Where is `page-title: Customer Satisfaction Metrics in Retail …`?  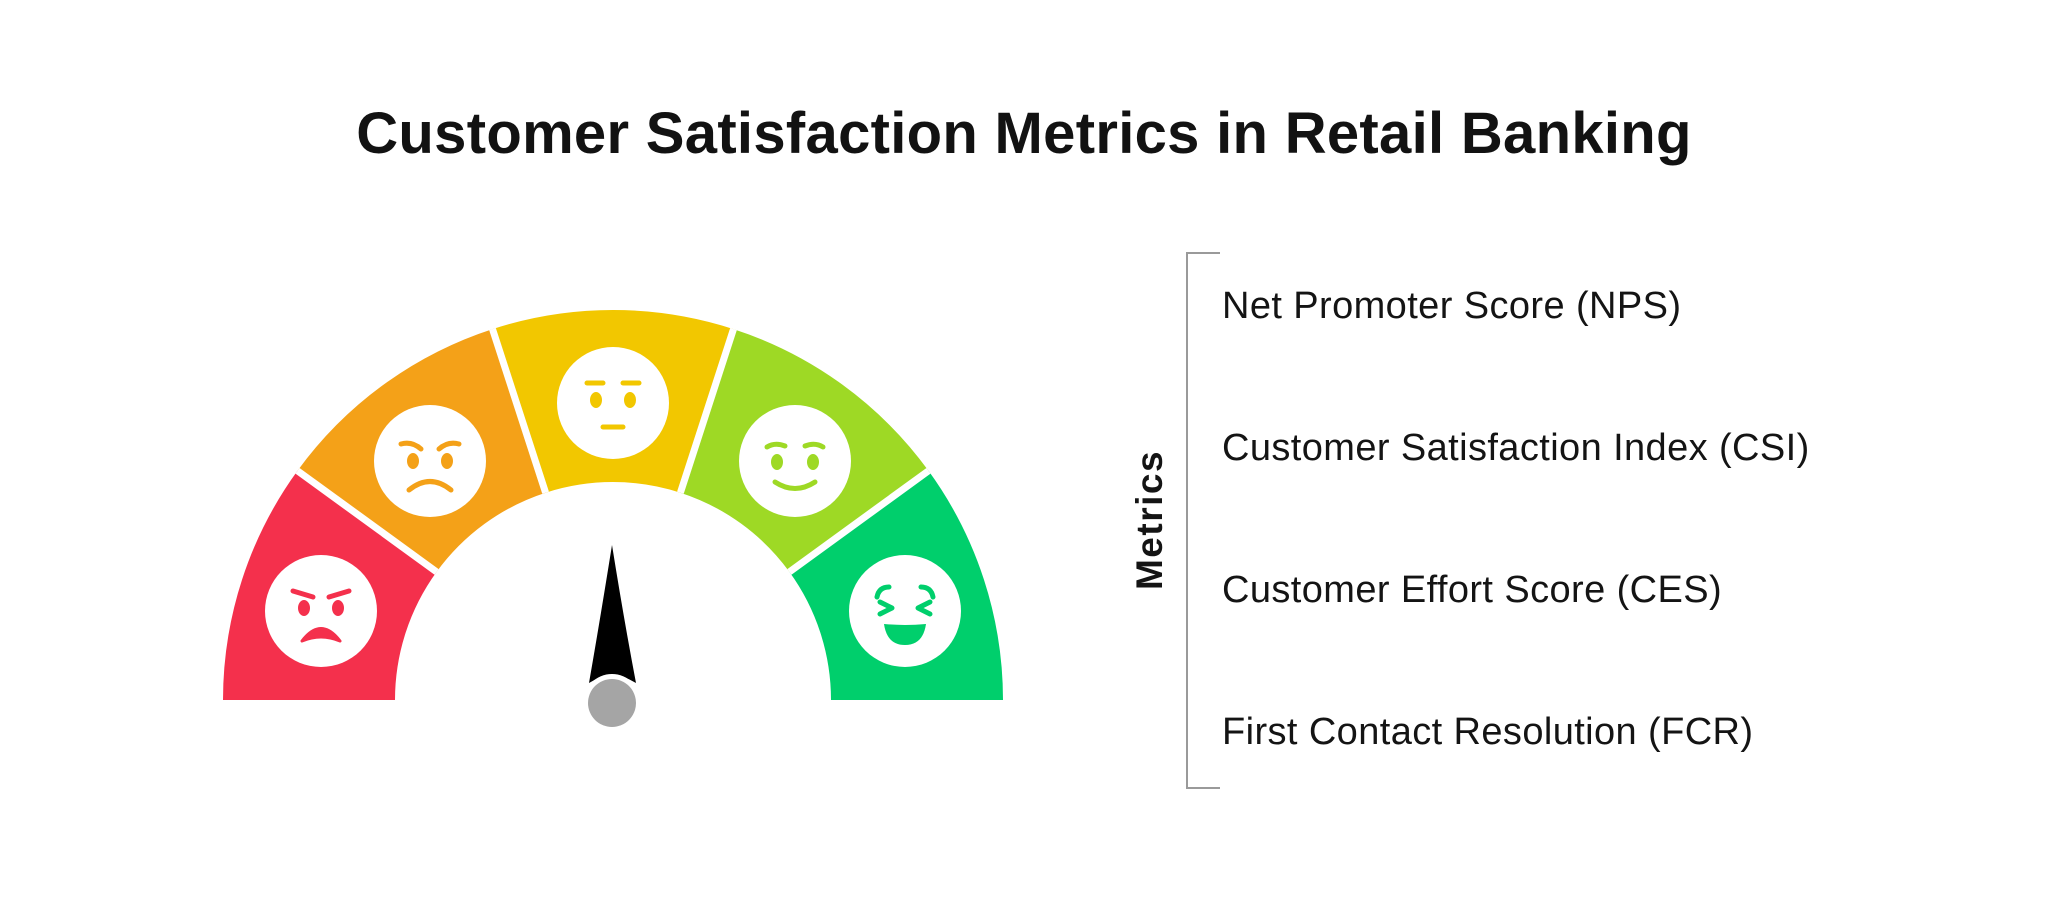
page-title: Customer Satisfaction Metrics in Retail … is located at coordinates (1024, 133).